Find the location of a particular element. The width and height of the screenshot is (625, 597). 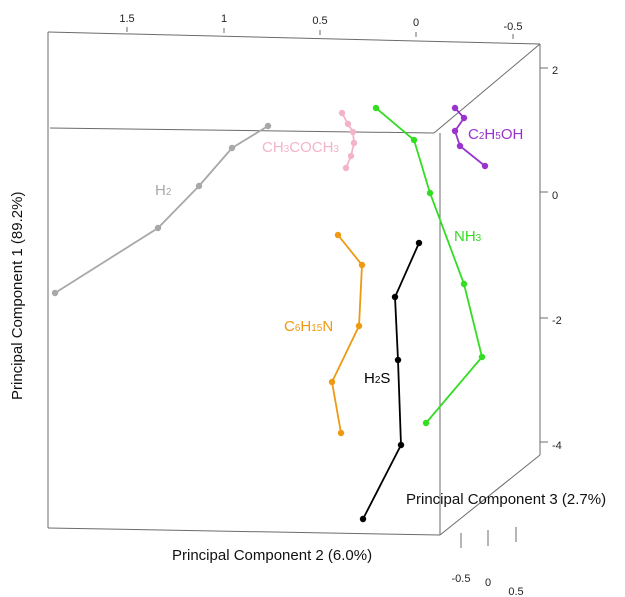

series-line-nh3 is located at coordinates (429, 265).